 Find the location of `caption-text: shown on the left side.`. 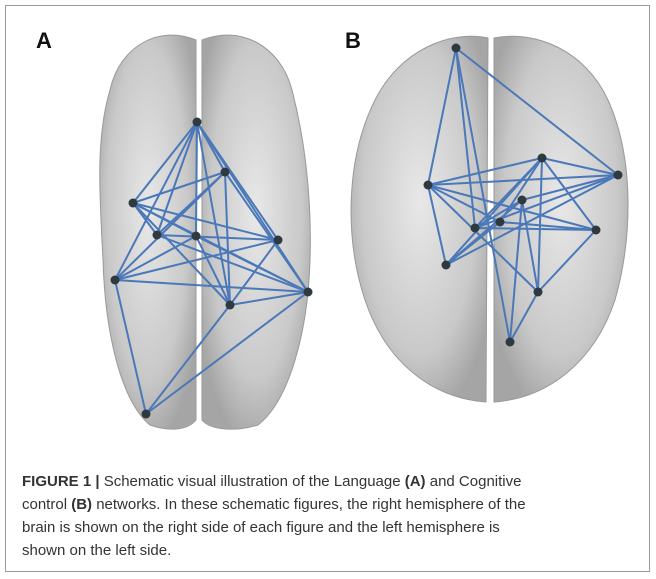

caption-text: shown on the left side. is located at coordinates (97, 550).